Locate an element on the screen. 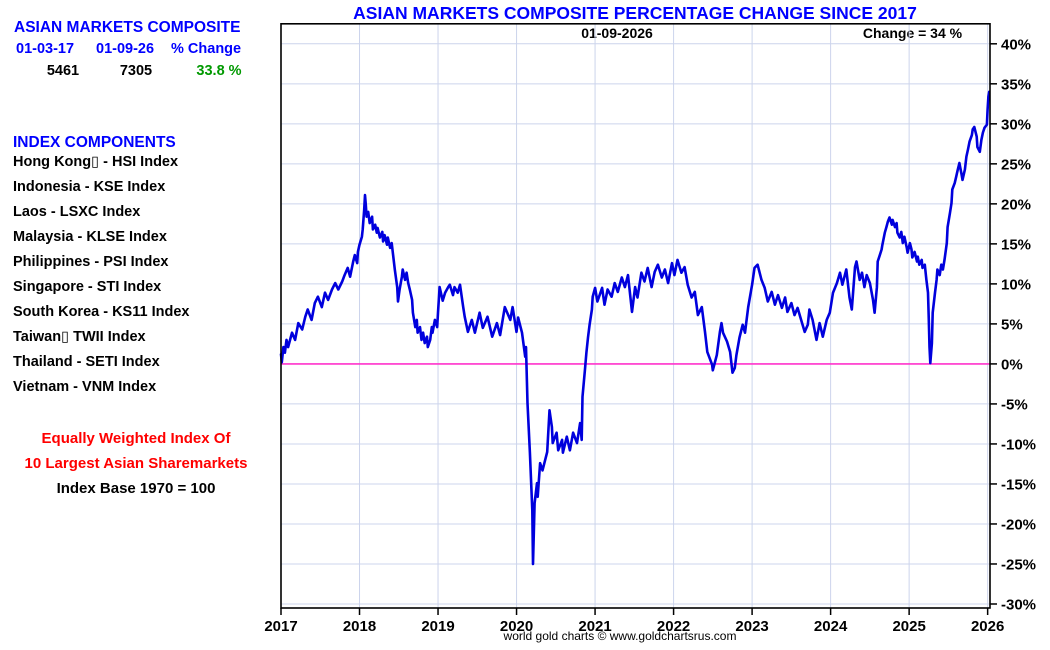 The height and width of the screenshot is (650, 1050). y-axis-label: 30% is located at coordinates (1016, 124).